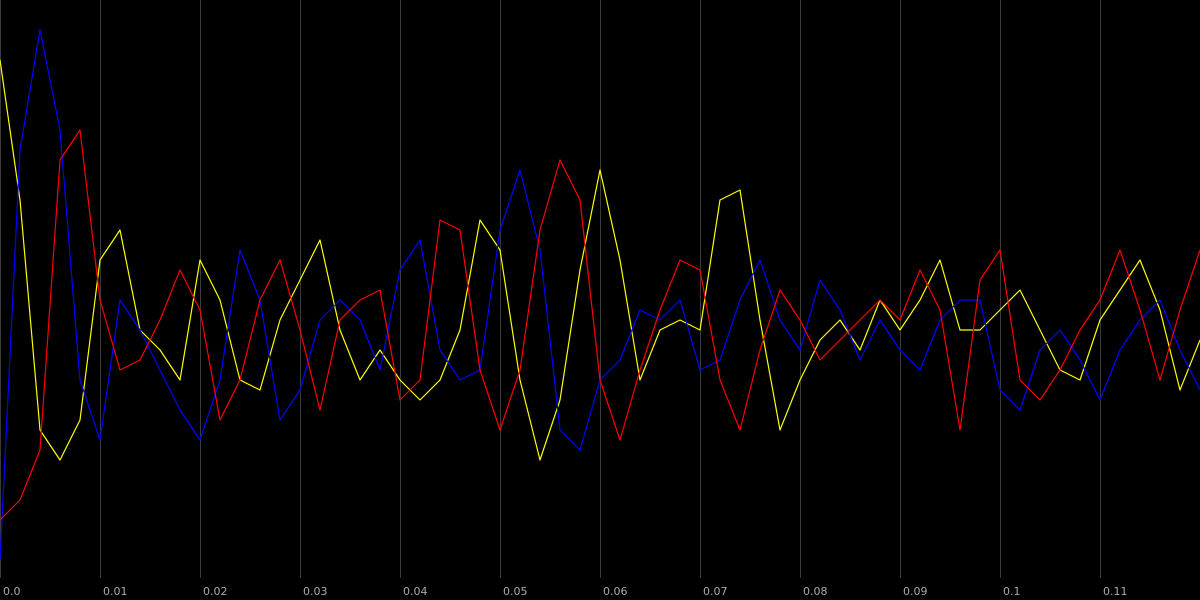 This screenshot has height=600, width=1200. I want to click on x-tick-label: 0.09, so click(915, 591).